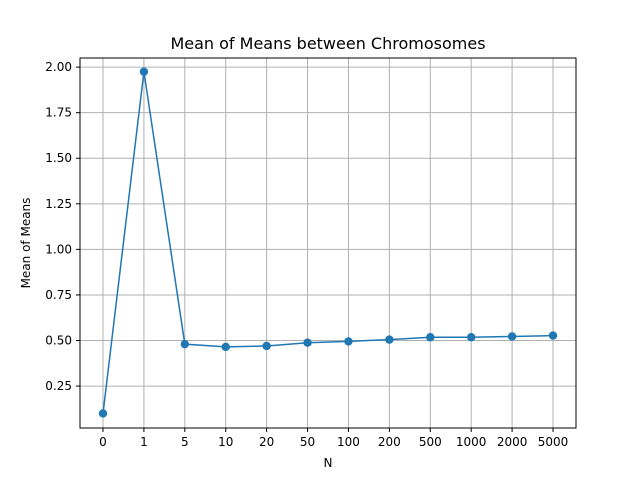 This screenshot has height=480, width=640. What do you see at coordinates (144, 442) in the screenshot?
I see `x-tick-label: 1` at bounding box center [144, 442].